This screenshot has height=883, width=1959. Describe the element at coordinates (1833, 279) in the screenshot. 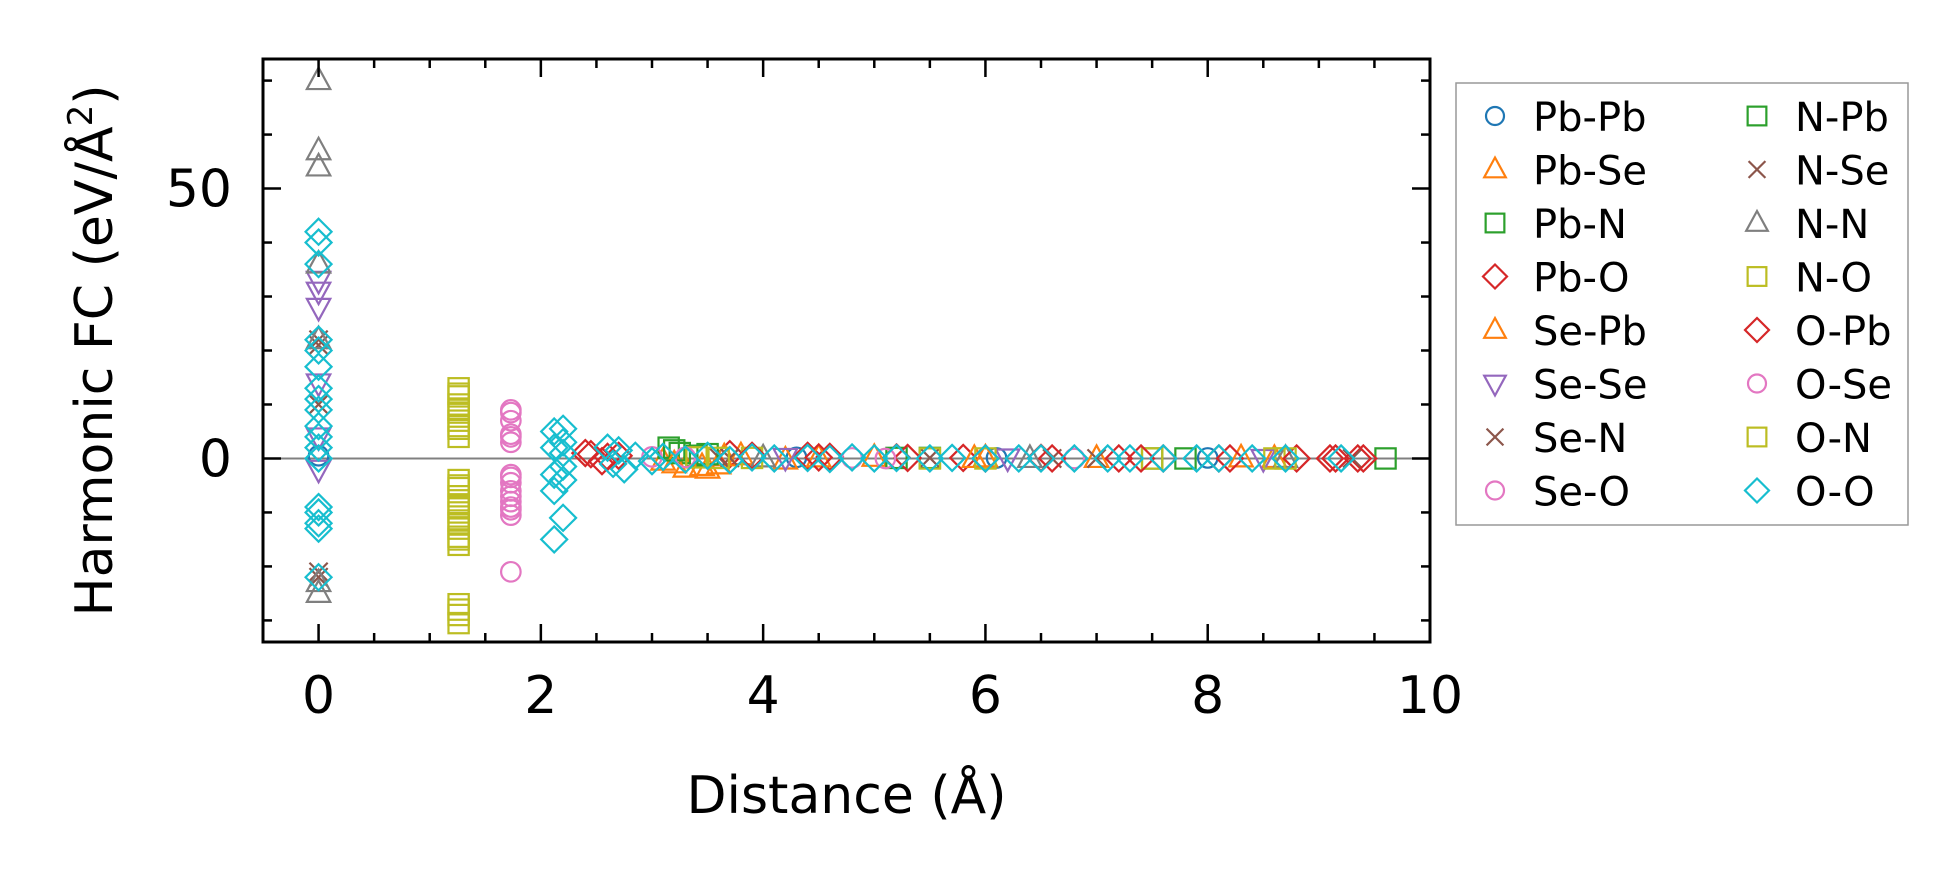

I see `legend-label-n-o: N-O` at that location.